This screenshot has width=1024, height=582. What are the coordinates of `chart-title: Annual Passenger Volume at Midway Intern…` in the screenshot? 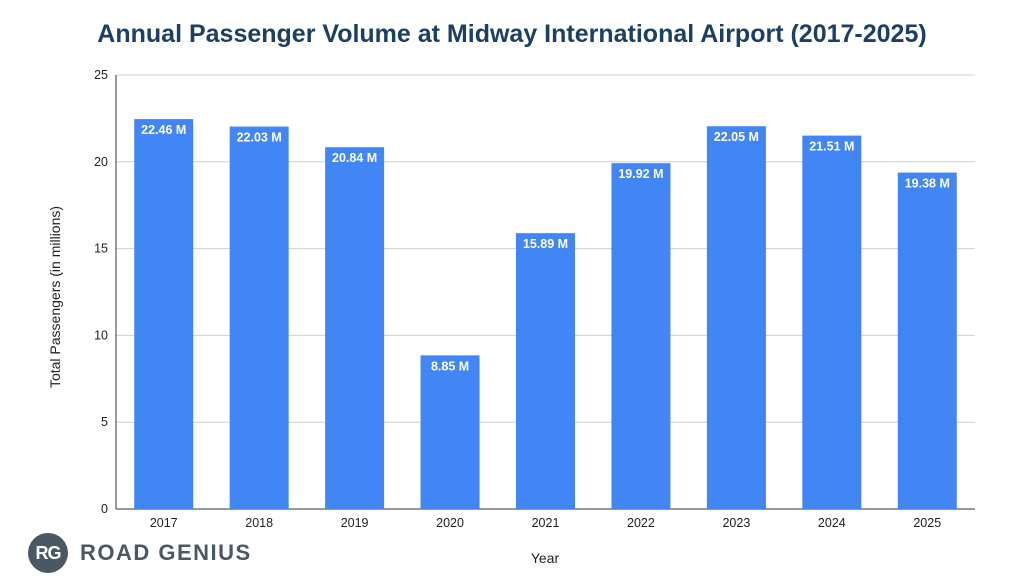 It's located at (511, 34).